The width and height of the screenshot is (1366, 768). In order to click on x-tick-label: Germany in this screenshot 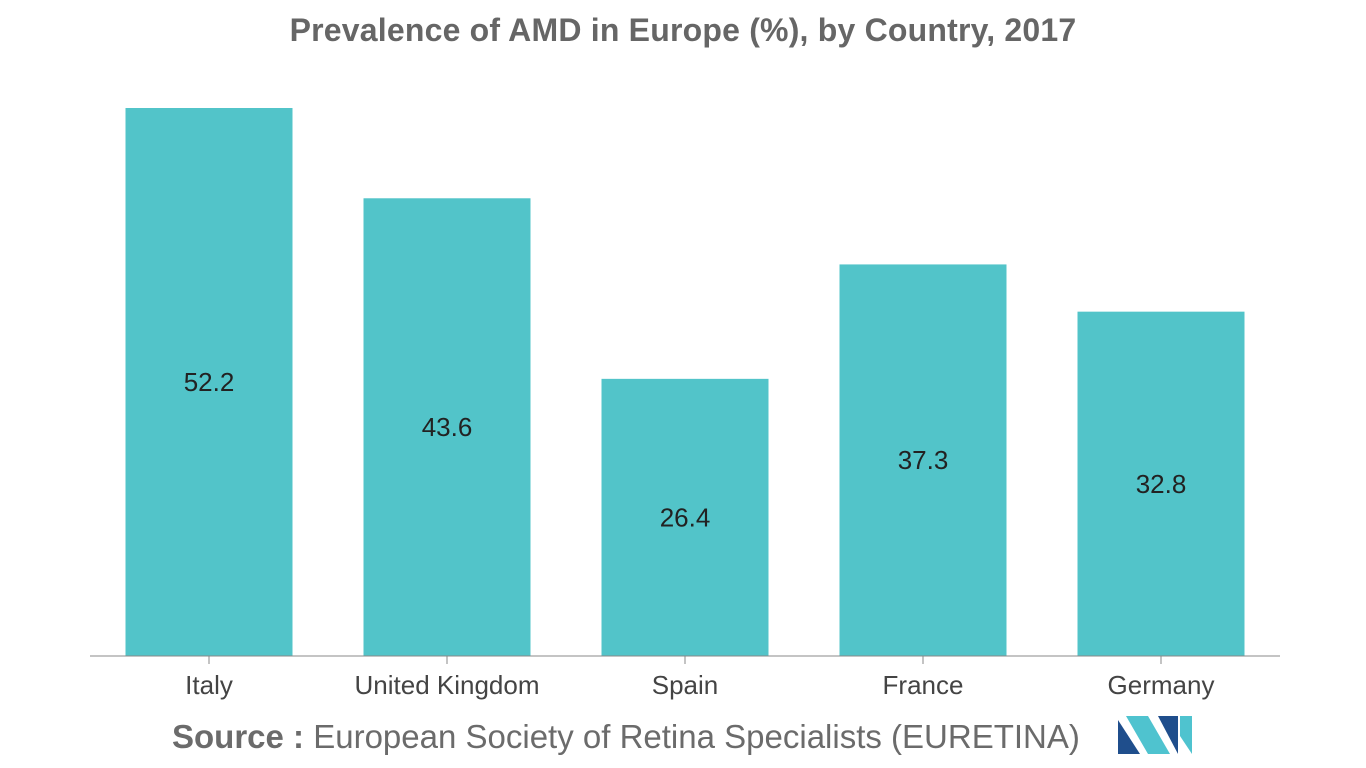, I will do `click(1161, 685)`.